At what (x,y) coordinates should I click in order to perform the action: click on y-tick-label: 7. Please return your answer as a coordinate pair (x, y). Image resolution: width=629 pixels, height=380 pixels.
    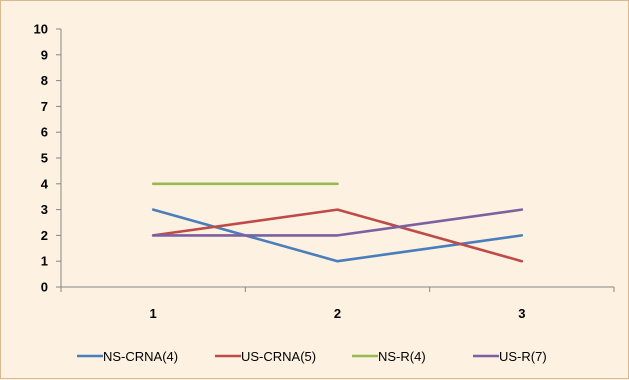
    Looking at the image, I should click on (44, 106).